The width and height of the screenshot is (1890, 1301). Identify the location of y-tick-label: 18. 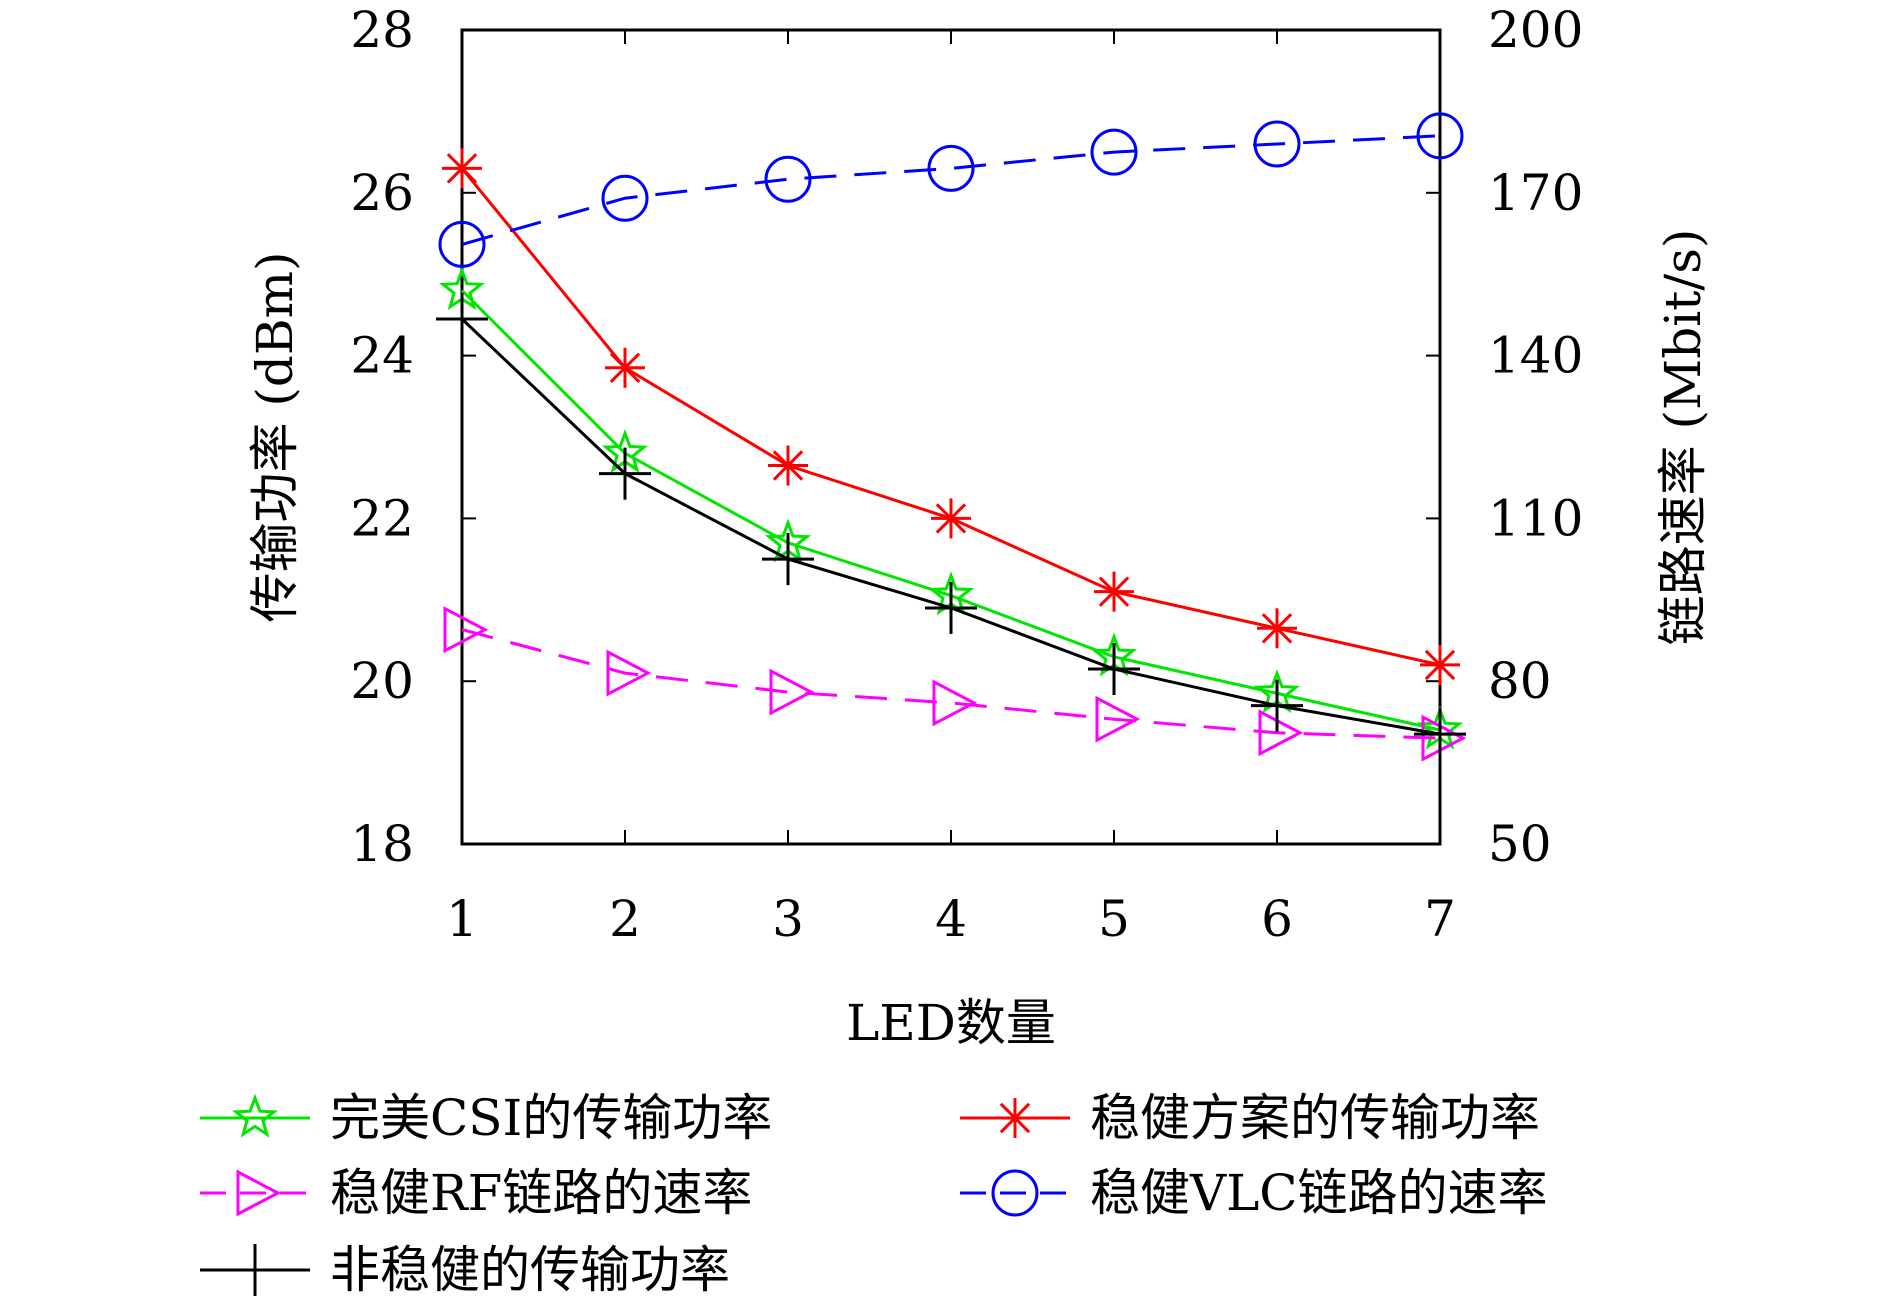
(382, 844).